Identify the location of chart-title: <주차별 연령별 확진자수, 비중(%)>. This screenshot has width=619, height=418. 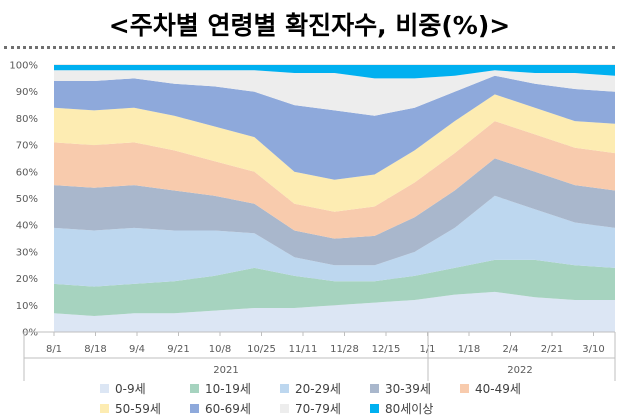
(309, 25).